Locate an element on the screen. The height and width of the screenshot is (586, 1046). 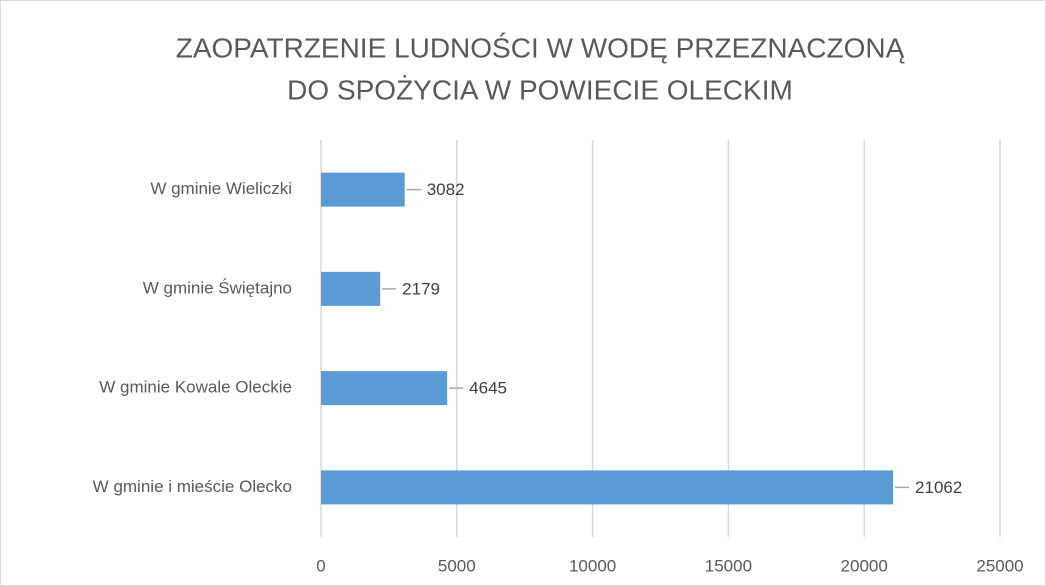
value-label: 21062 is located at coordinates (938, 487).